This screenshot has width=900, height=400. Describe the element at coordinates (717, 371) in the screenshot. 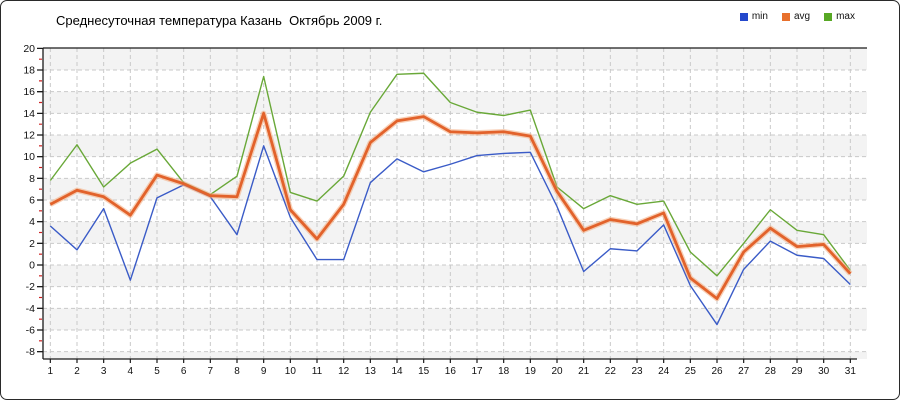

I see `svg-text: 26` at that location.